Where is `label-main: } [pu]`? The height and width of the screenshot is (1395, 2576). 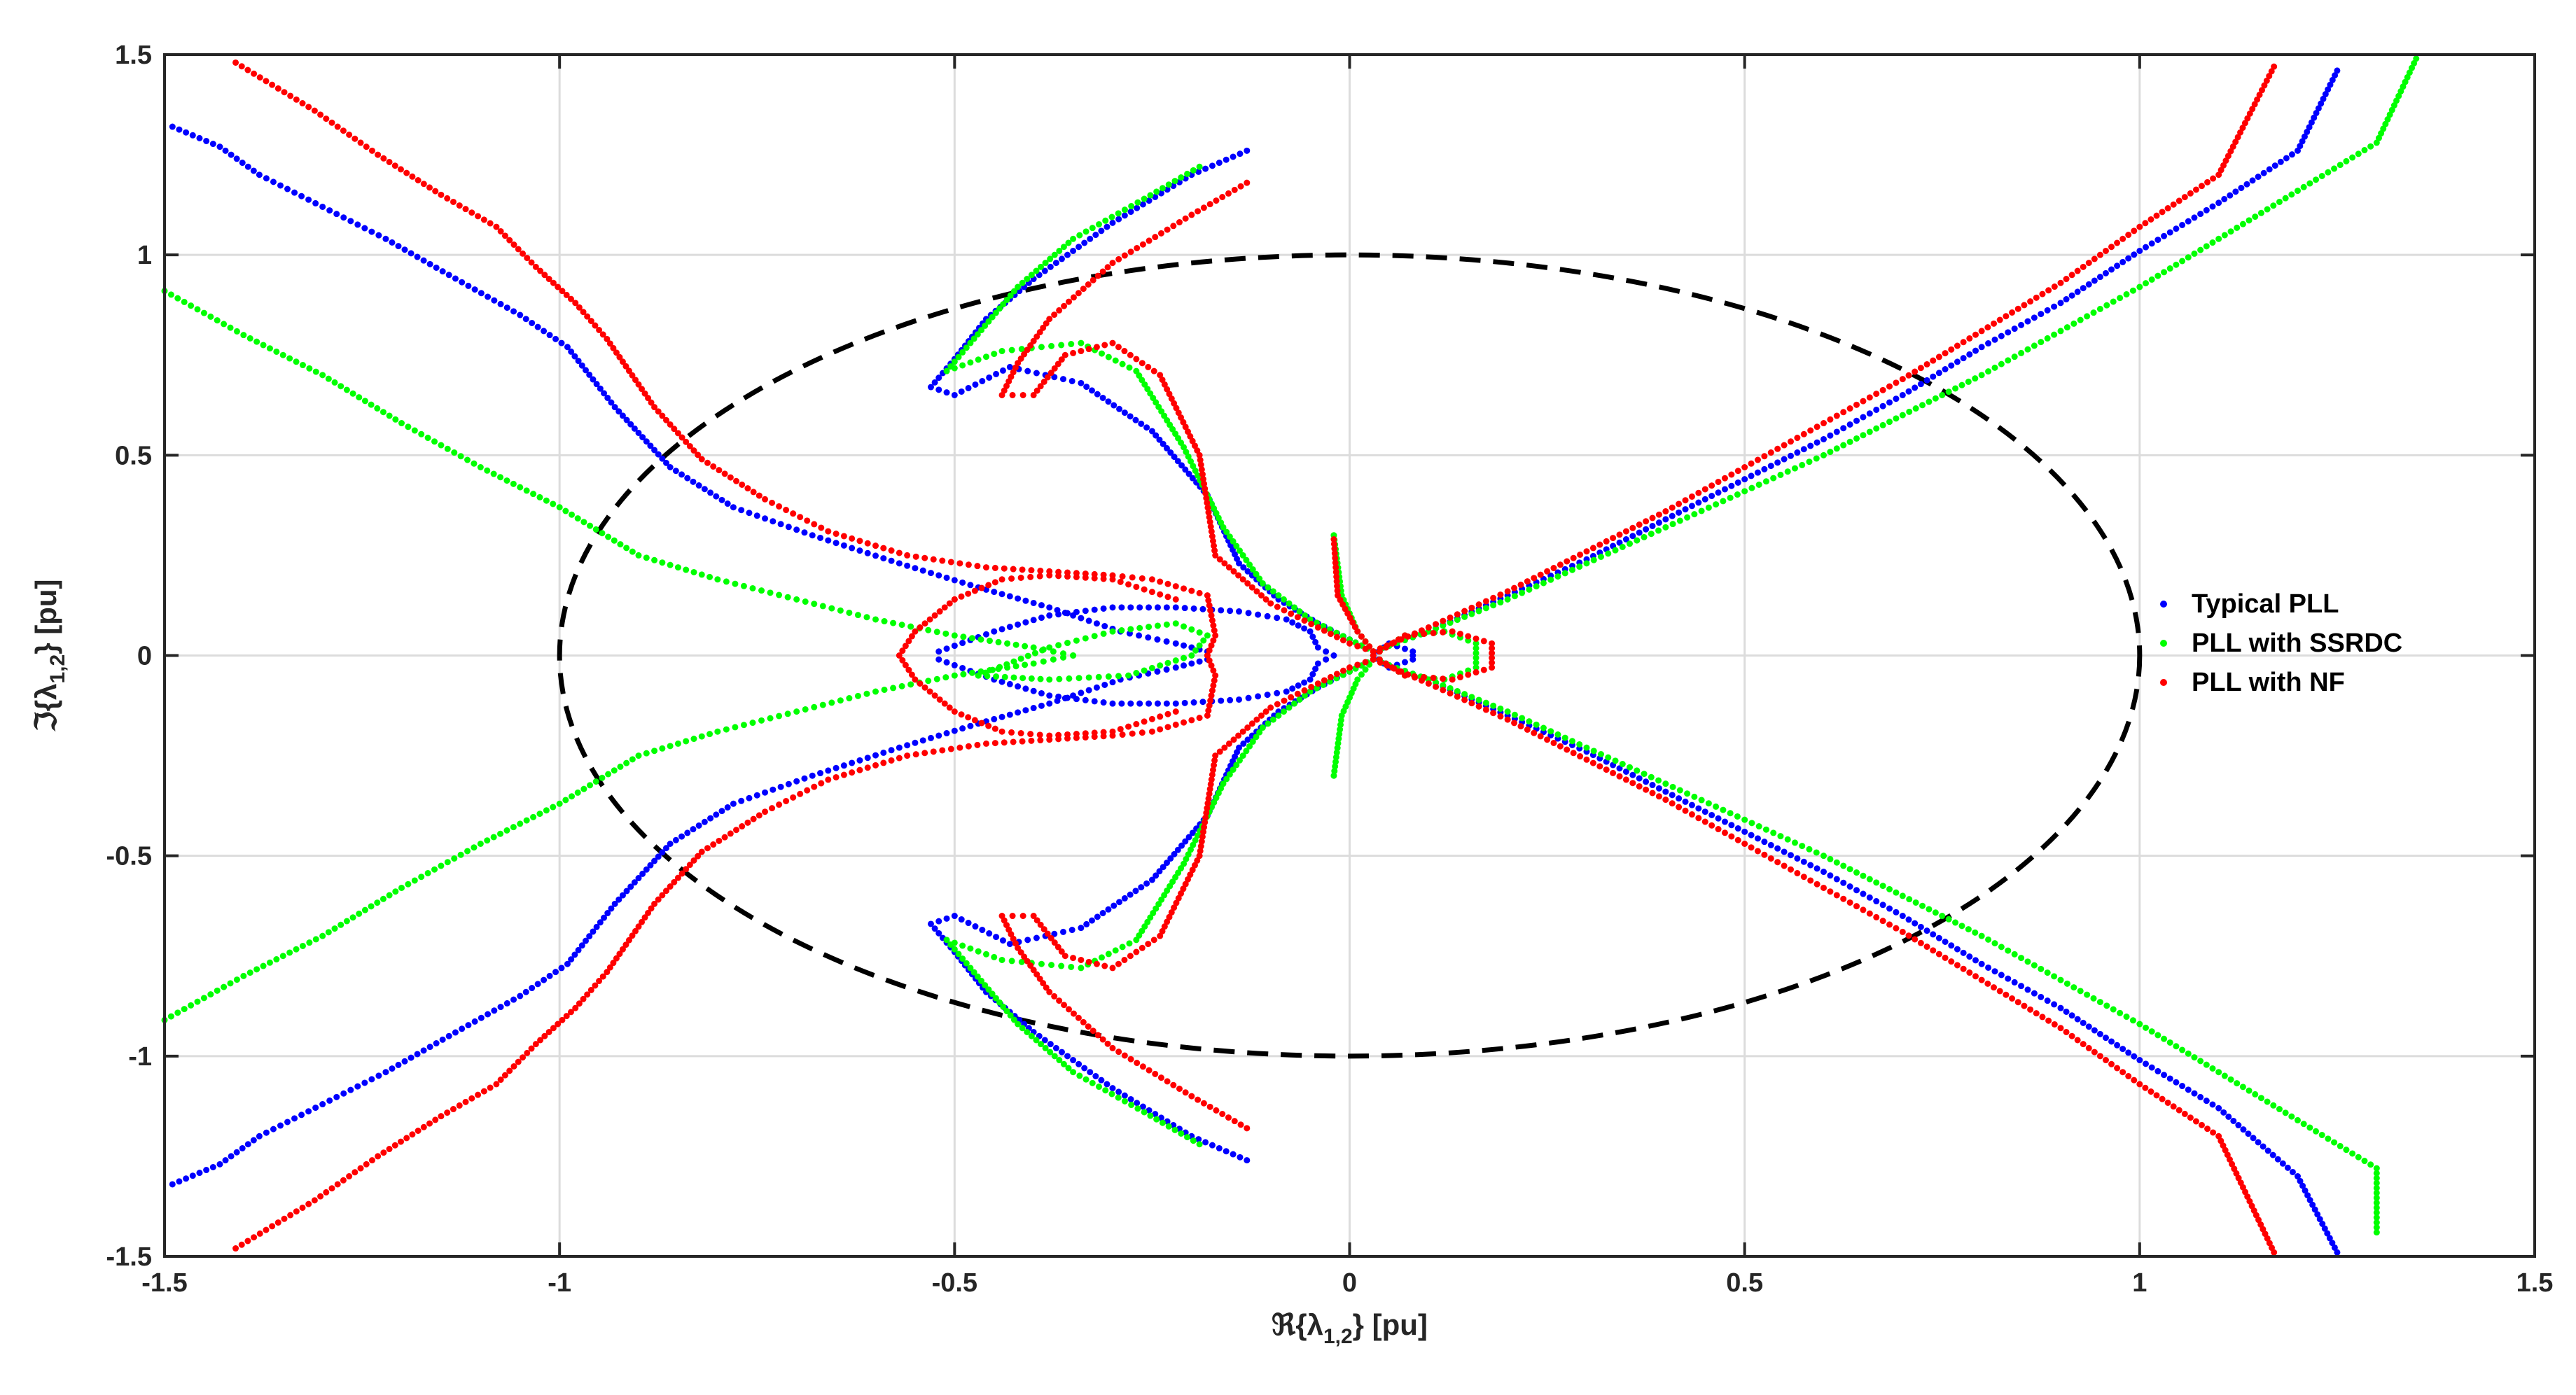
label-main: } [pu] is located at coordinates (1390, 1324).